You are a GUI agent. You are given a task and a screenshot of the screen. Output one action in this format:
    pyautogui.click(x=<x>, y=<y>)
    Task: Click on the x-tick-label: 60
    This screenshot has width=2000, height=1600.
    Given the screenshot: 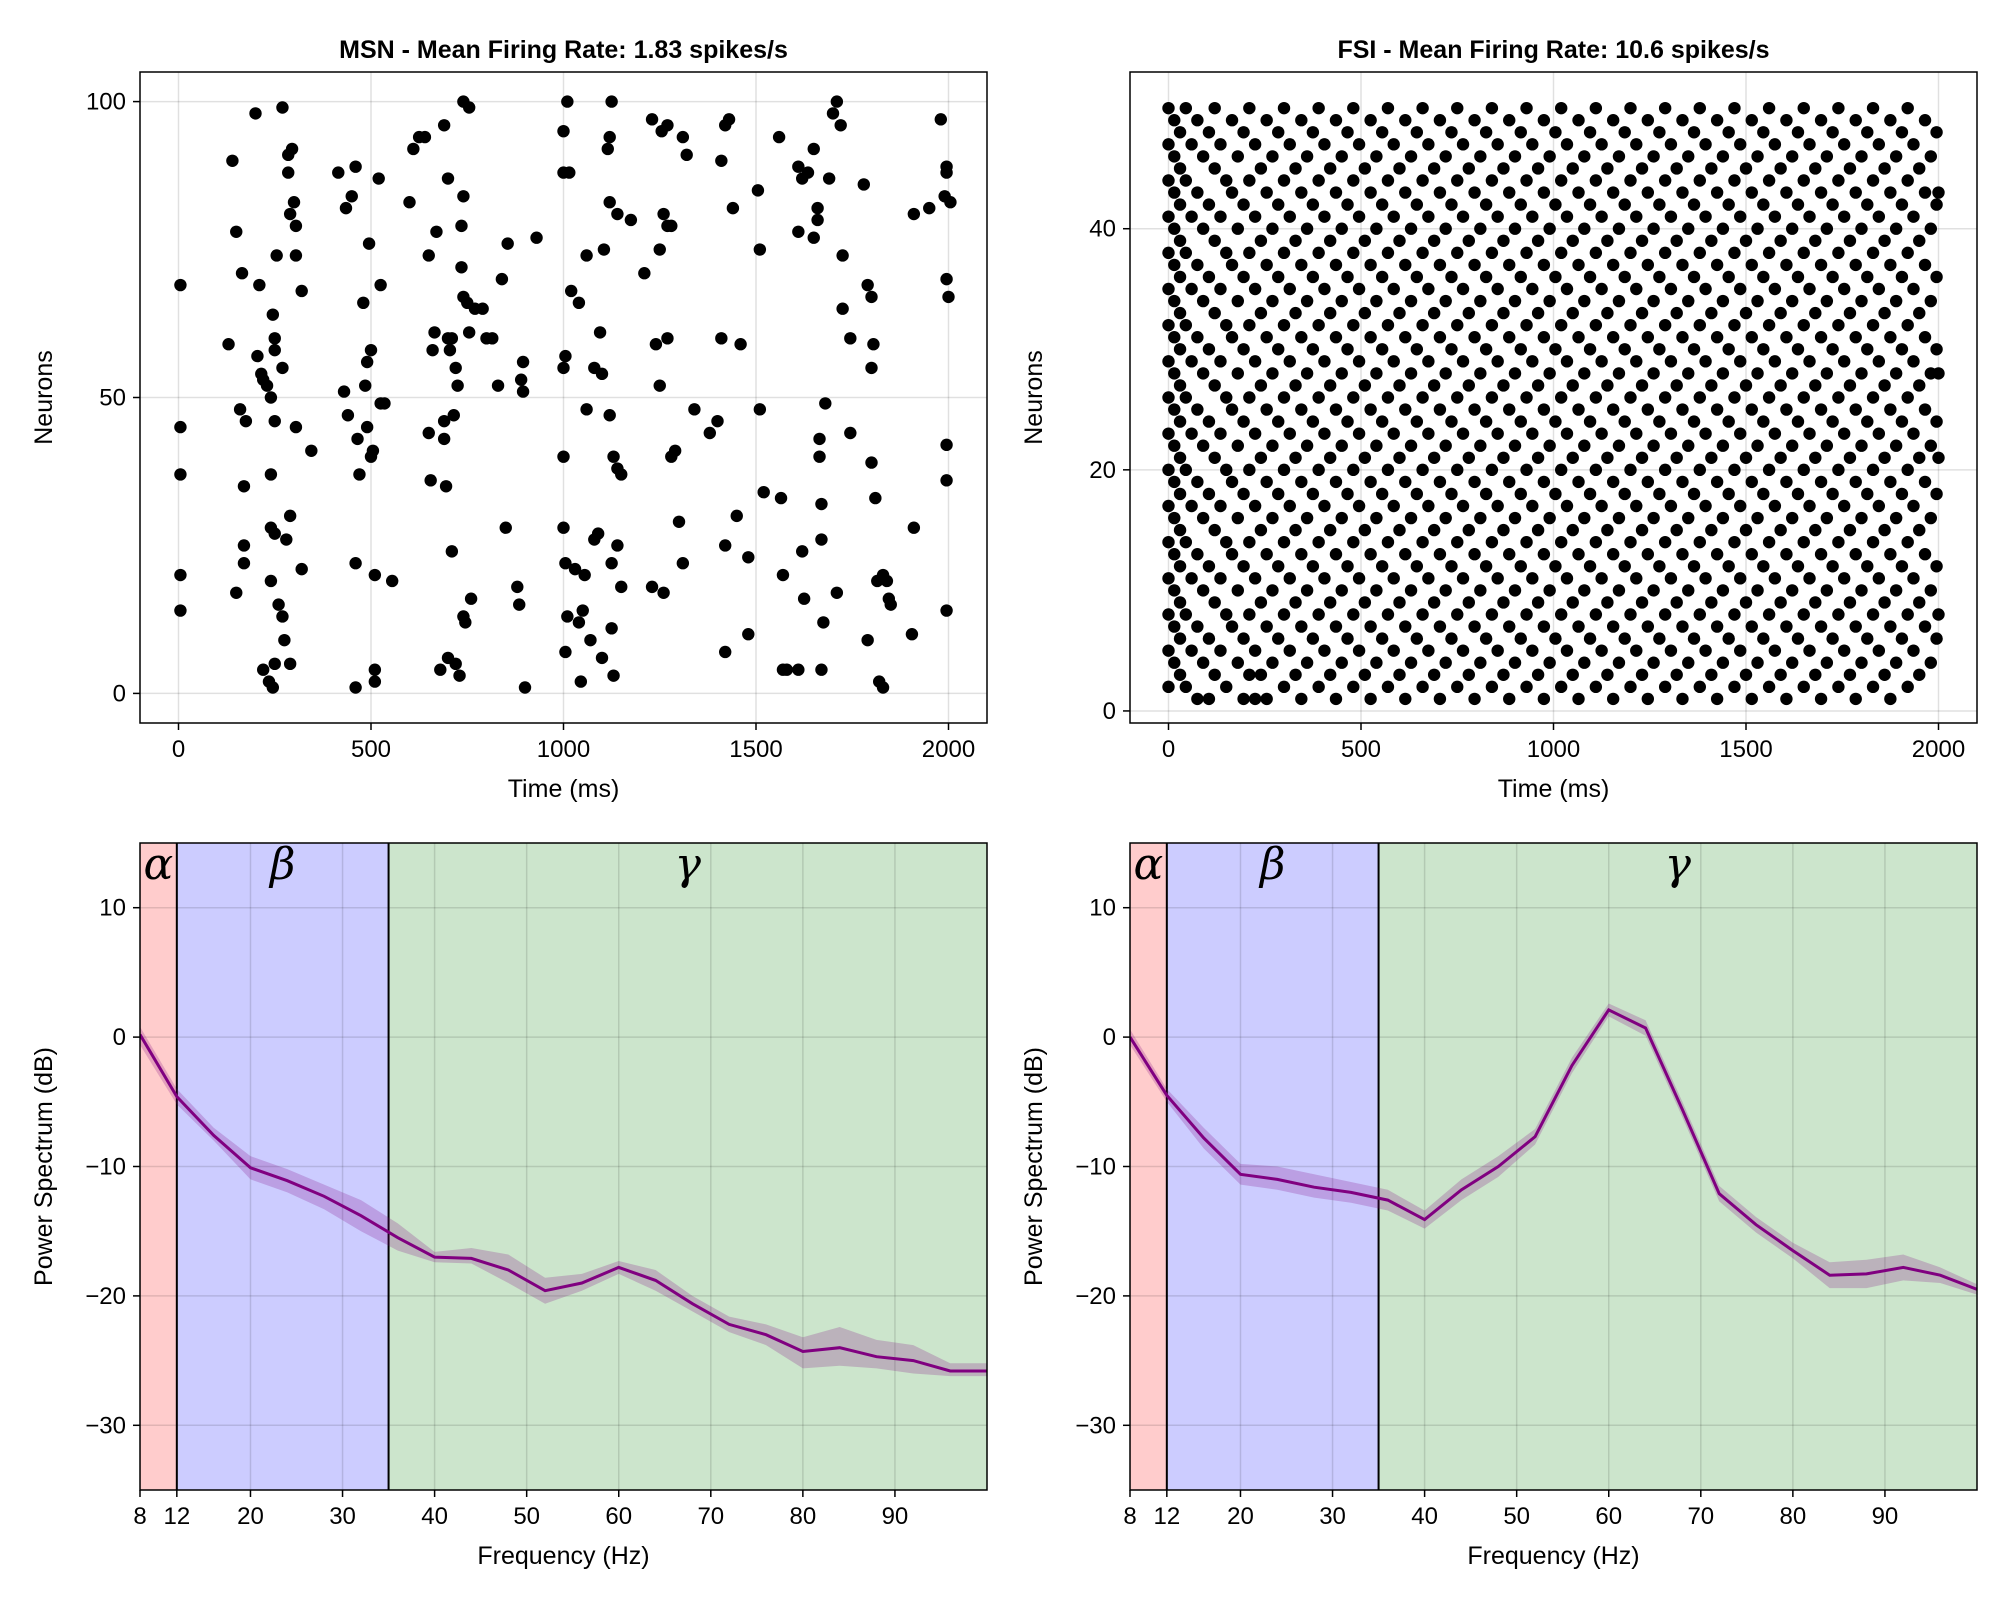 What is the action you would take?
    pyautogui.click(x=618, y=1516)
    